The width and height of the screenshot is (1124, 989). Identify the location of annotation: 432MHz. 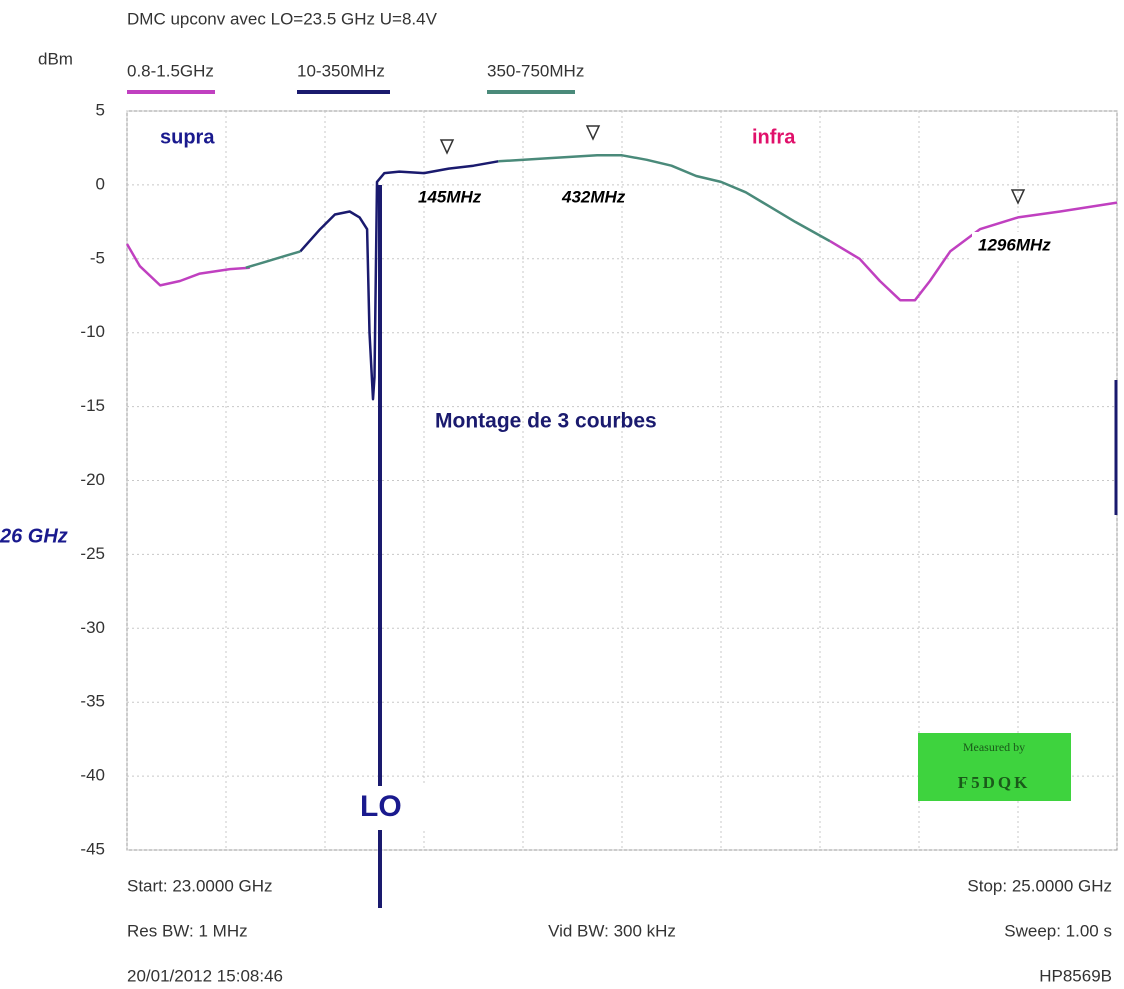
(593, 196).